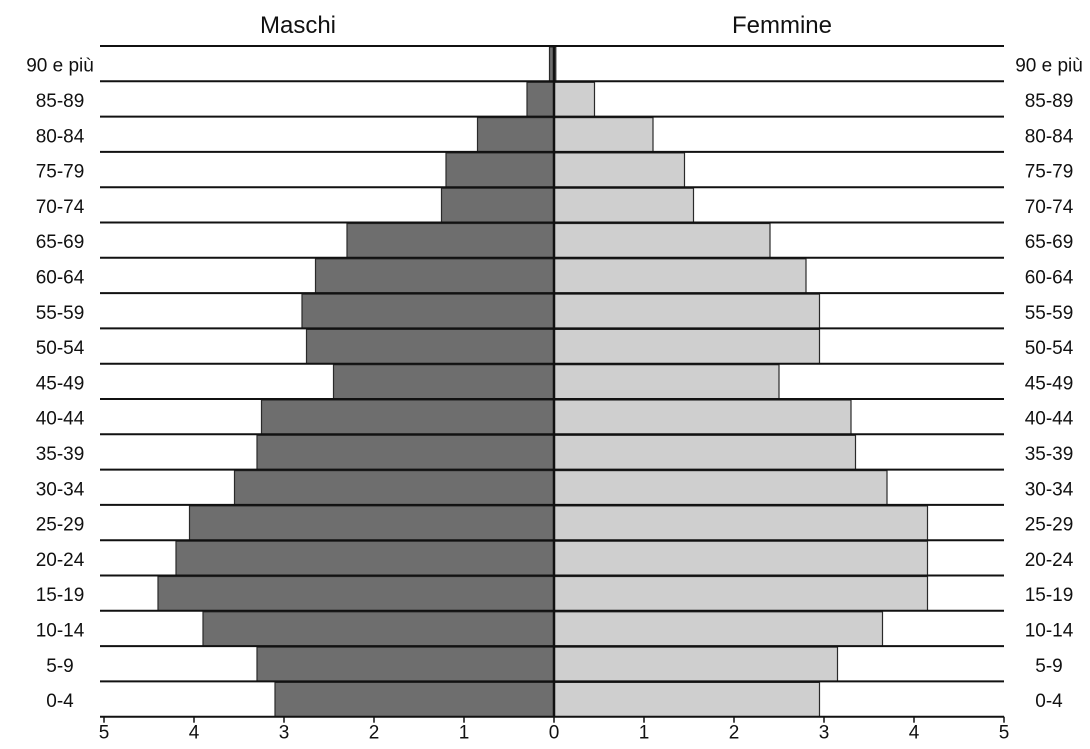 This screenshot has width=1090, height=749. Describe the element at coordinates (60, 454) in the screenshot. I see `age-label-left: 35-39` at that location.